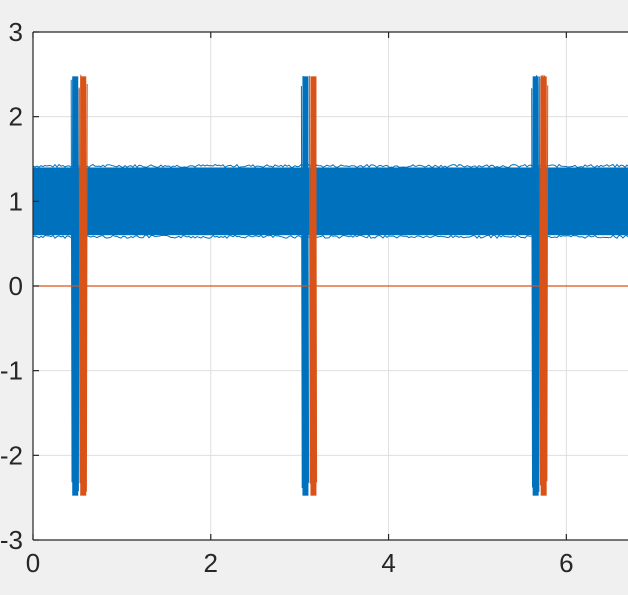 Image resolution: width=628 pixels, height=595 pixels. Describe the element at coordinates (33, 563) in the screenshot. I see `x-tick-label: 0` at that location.